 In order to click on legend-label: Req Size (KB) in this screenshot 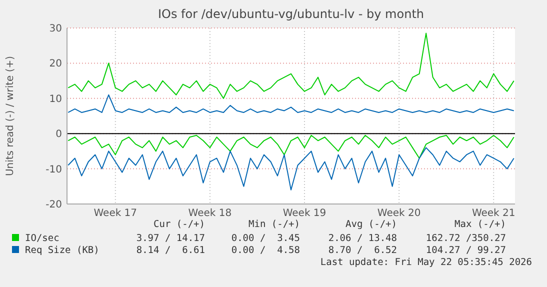, I will do `click(62, 250)`.